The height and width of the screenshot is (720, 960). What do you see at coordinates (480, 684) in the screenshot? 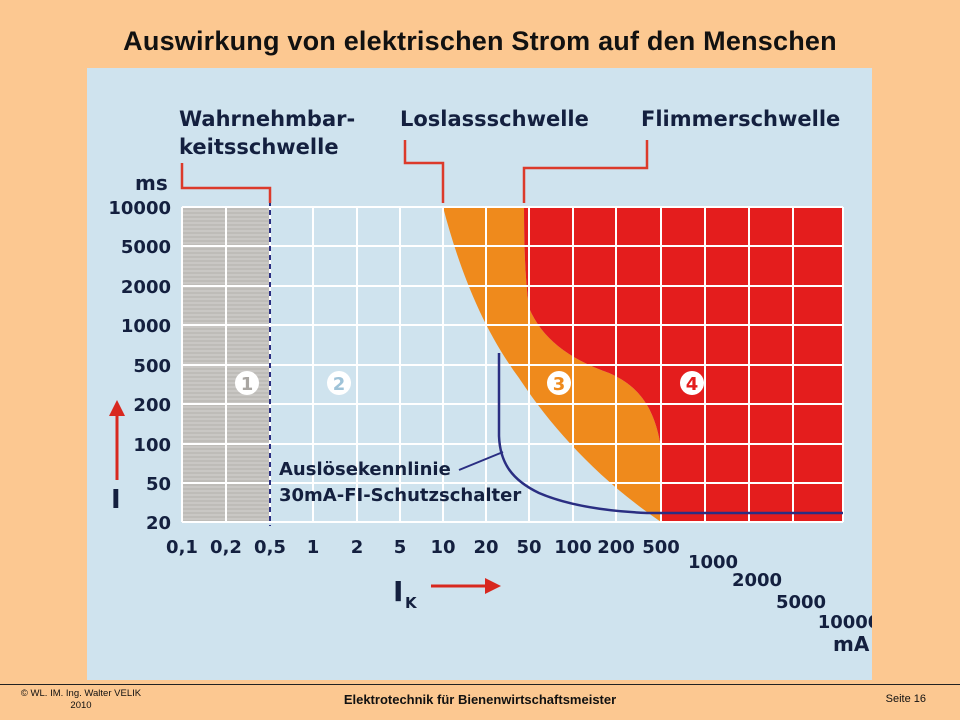
I see `footer-rule` at bounding box center [480, 684].